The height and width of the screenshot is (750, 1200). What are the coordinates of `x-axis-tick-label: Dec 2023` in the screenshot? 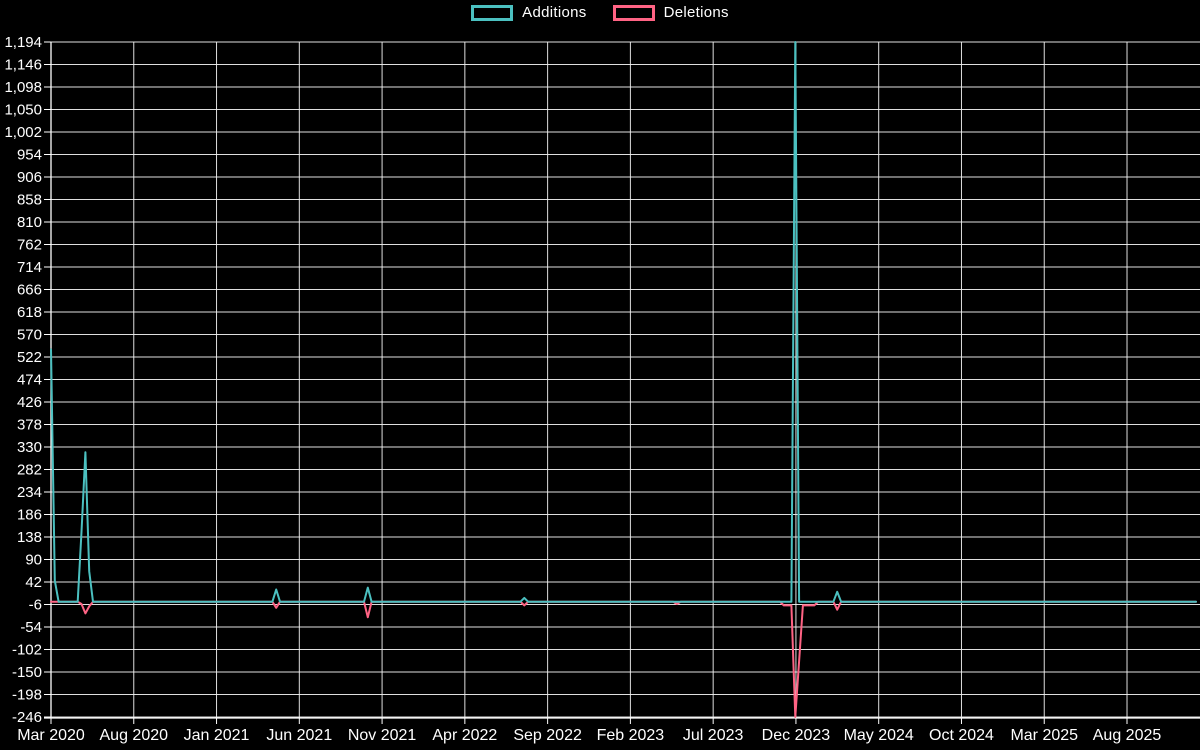 It's located at (796, 735).